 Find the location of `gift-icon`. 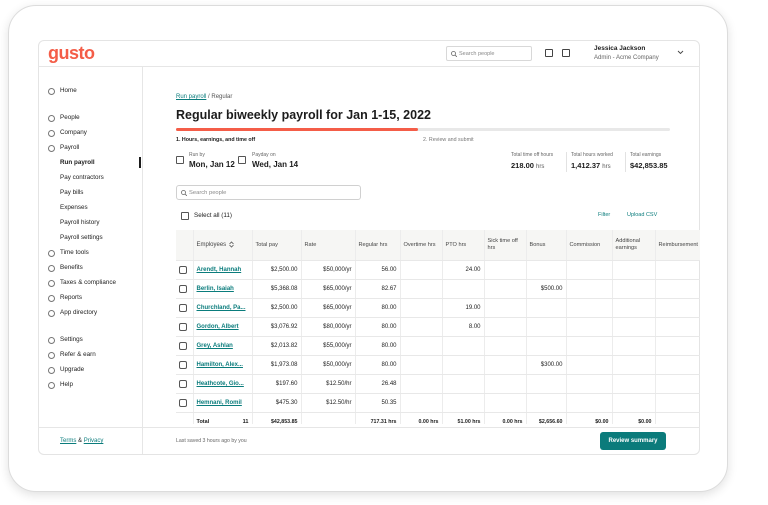

gift-icon is located at coordinates (566, 53).